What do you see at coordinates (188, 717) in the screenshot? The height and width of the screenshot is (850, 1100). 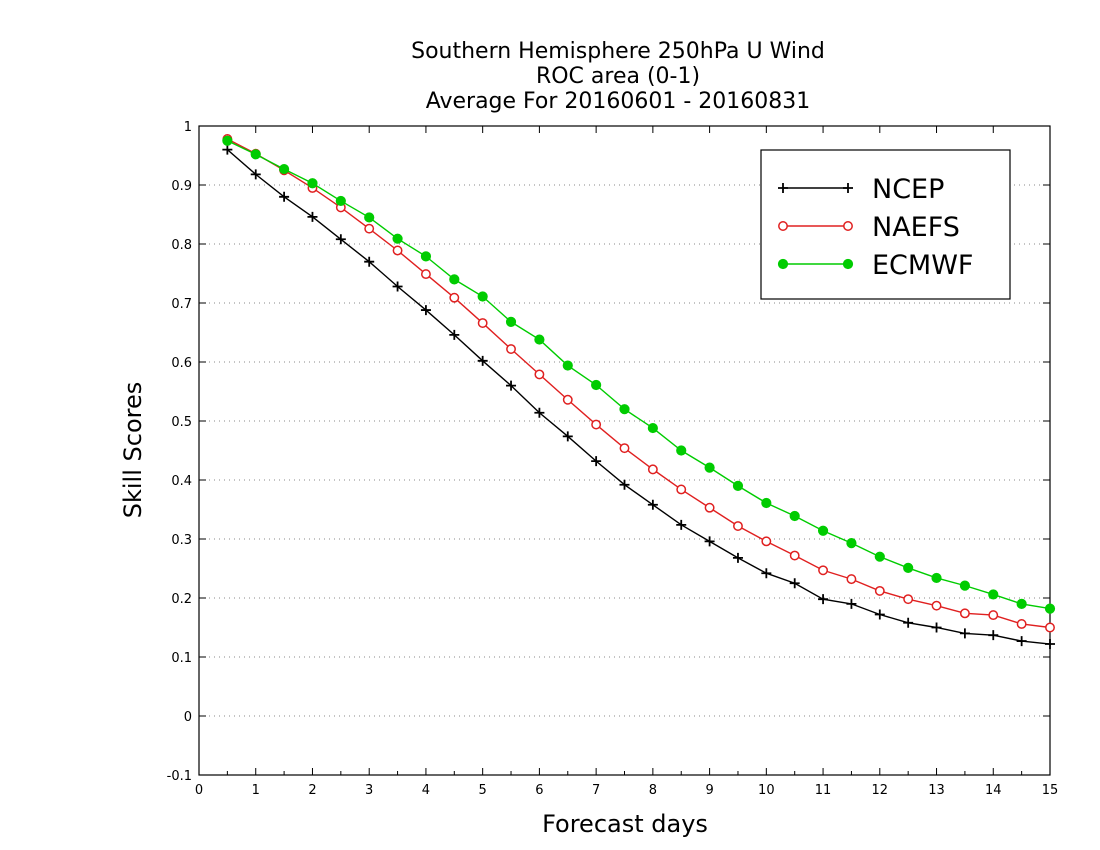 I see `y-tick-label: 0` at bounding box center [188, 717].